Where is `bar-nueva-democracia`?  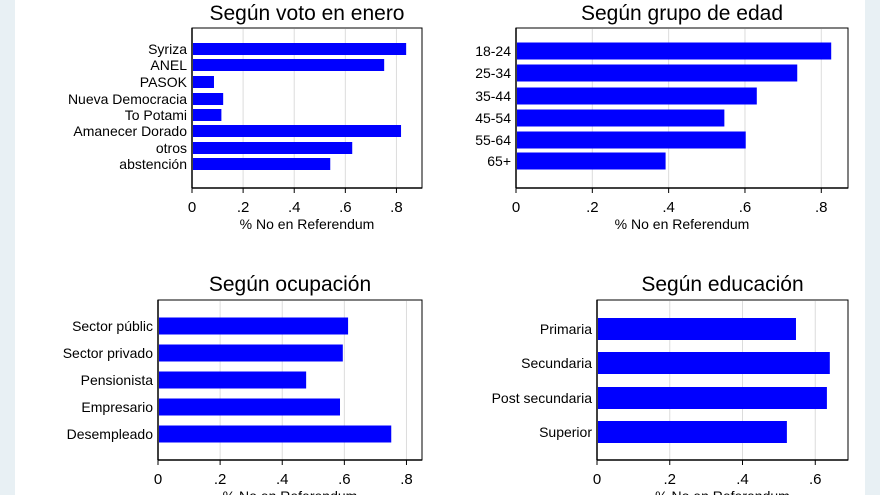
bar-nueva-democracia is located at coordinates (208, 99).